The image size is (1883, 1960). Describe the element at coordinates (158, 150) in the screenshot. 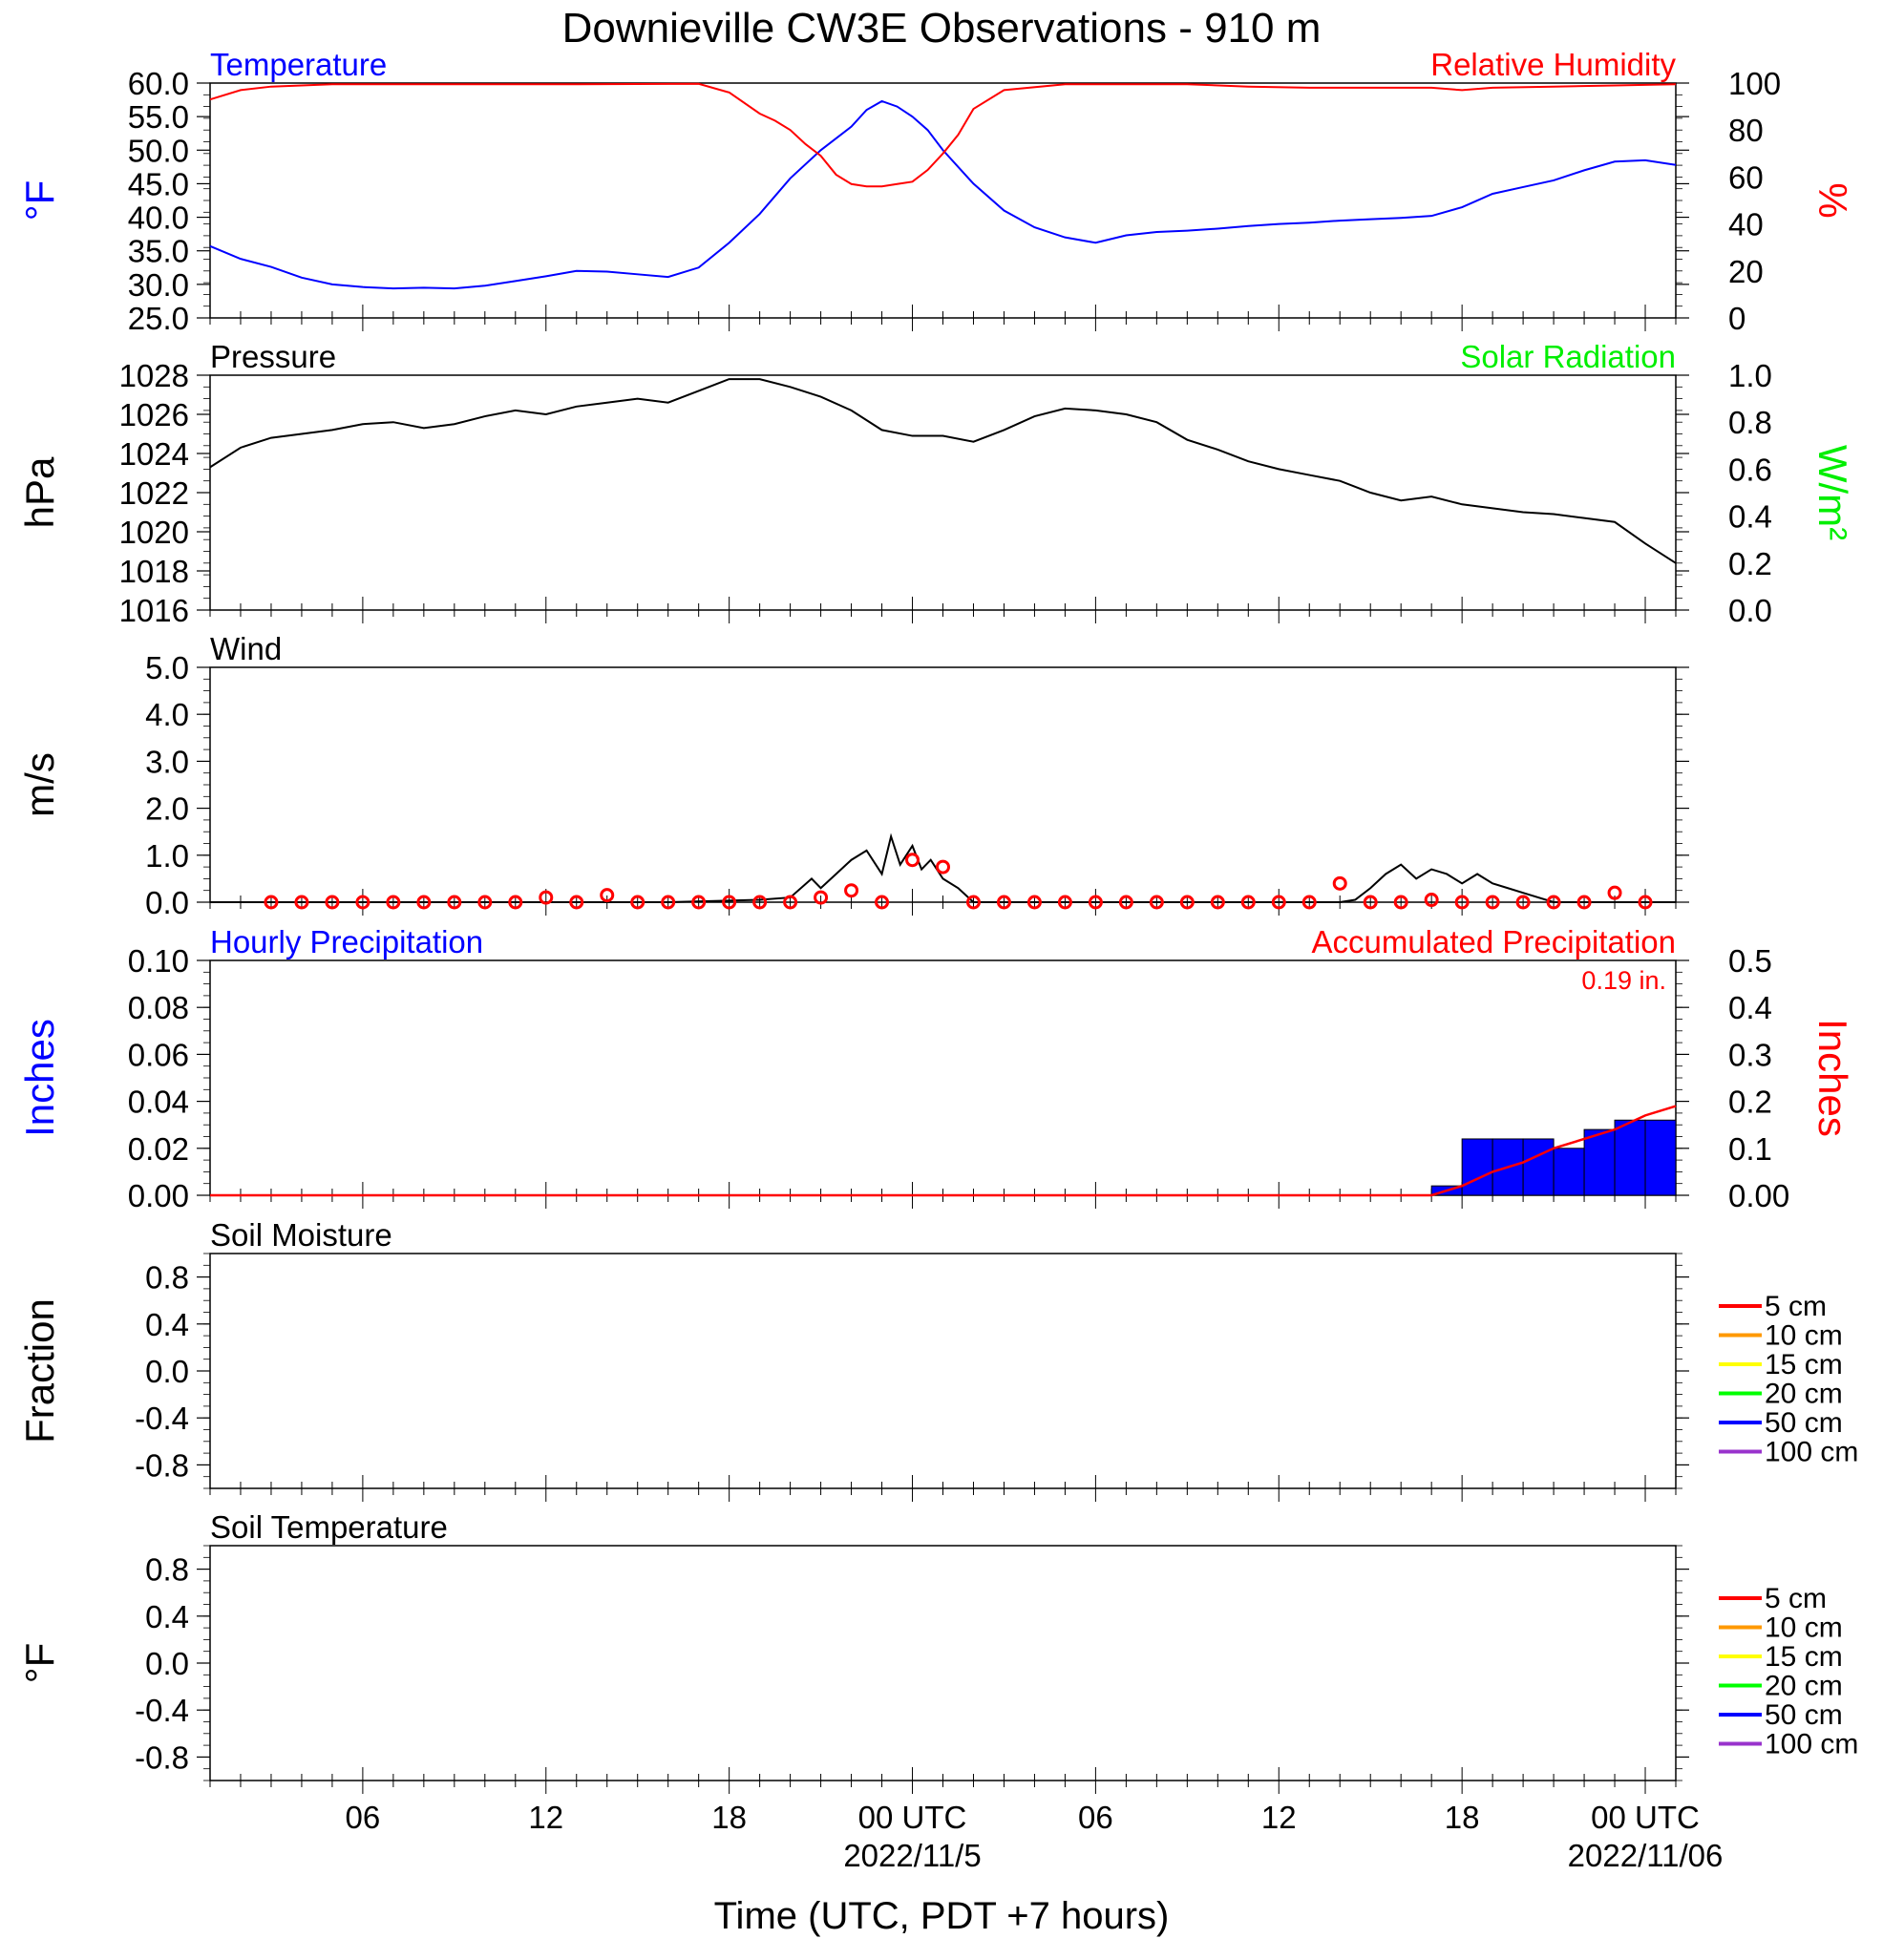

I see `y-tick-label: 50.0` at that location.